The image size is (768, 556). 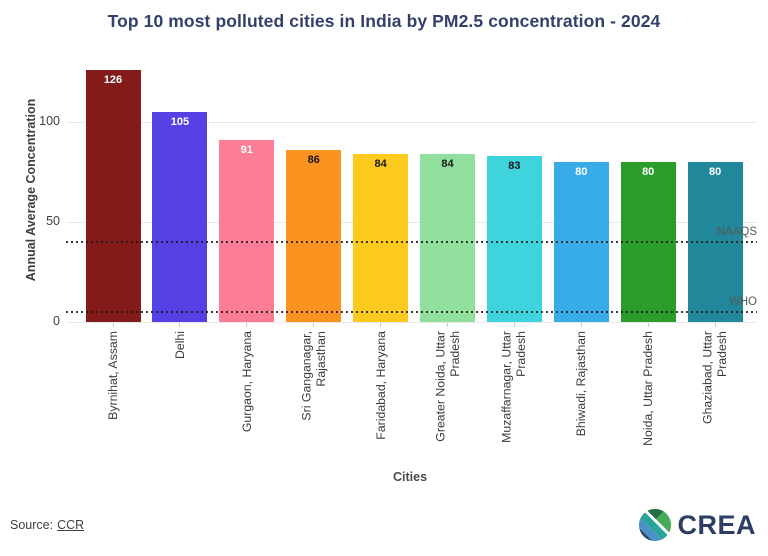 I want to click on source-note: Source: CCR, so click(x=47, y=525).